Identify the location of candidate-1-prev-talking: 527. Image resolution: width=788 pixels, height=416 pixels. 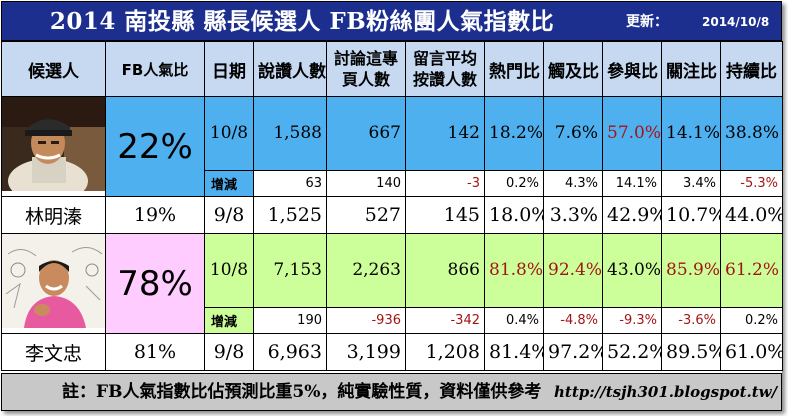
(366, 215).